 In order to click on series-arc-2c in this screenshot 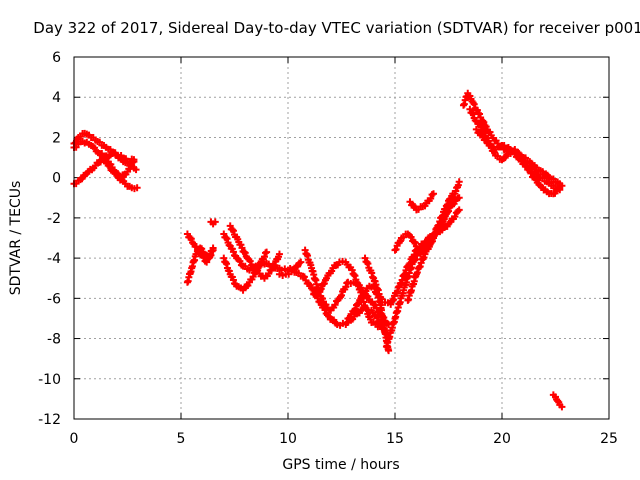, I will do `click(213, 223)`.